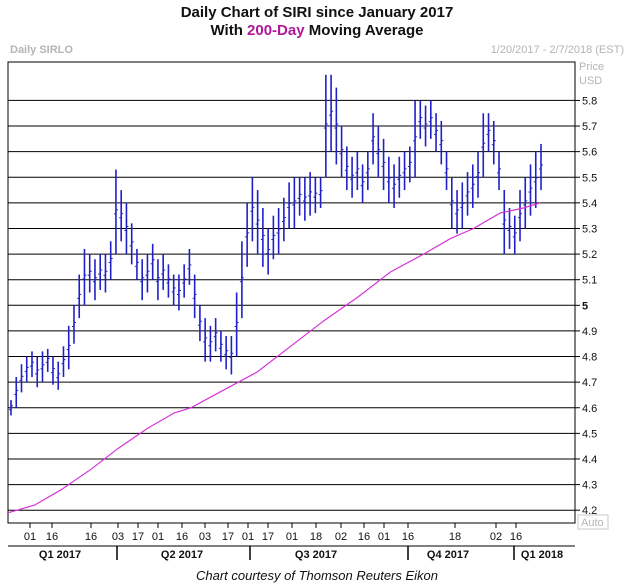 The width and height of the screenshot is (634, 587). Describe the element at coordinates (589, 460) in the screenshot. I see `y-tick-label: 4.4` at that location.